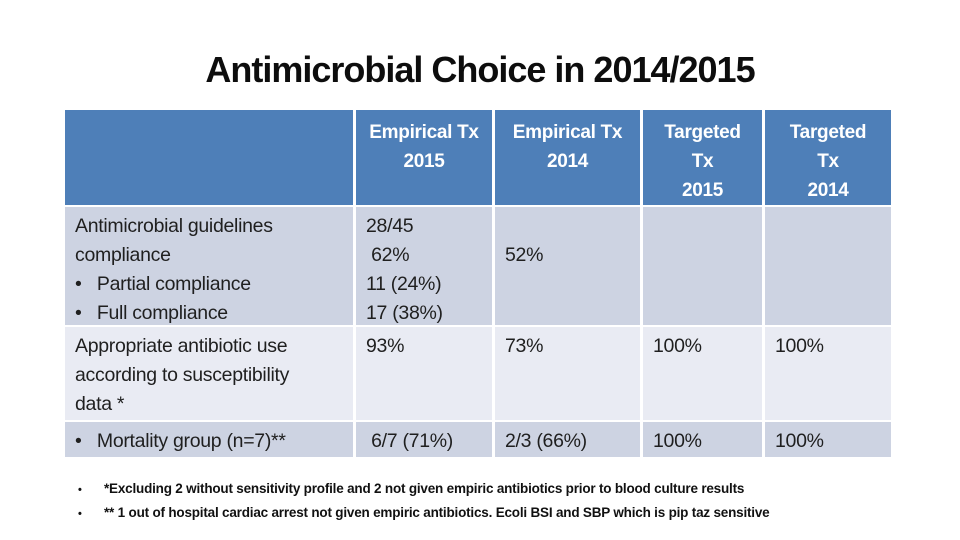 Image resolution: width=960 pixels, height=540 pixels. I want to click on data-cell: 6/7 (71%), so click(424, 439).